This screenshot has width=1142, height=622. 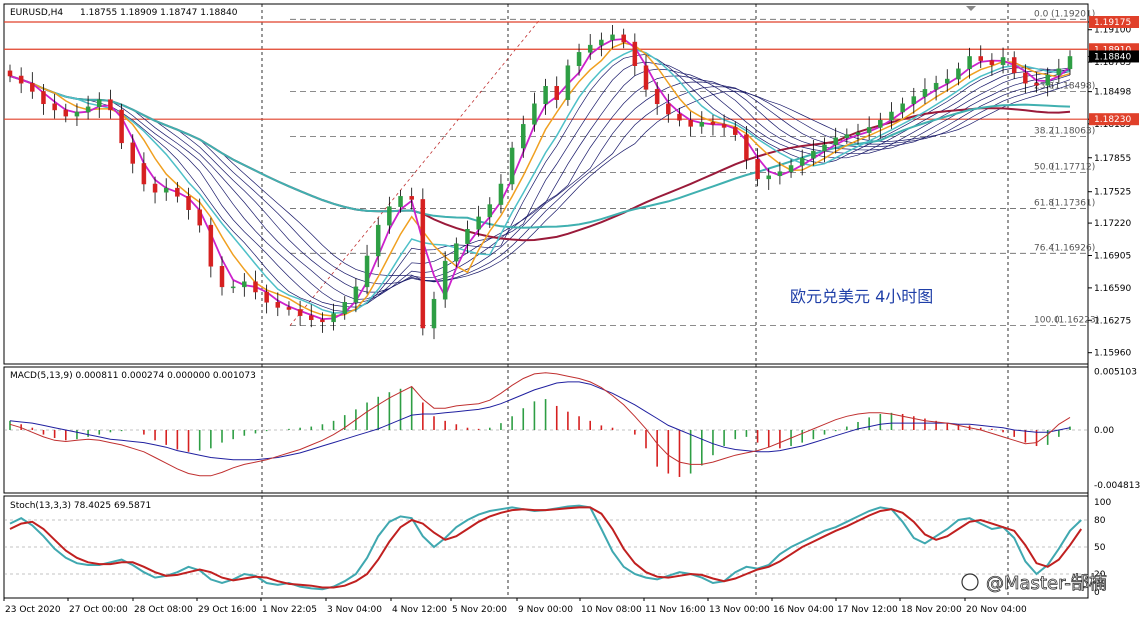 I want to click on stoch-tick-label: 100, so click(x=1102, y=503).